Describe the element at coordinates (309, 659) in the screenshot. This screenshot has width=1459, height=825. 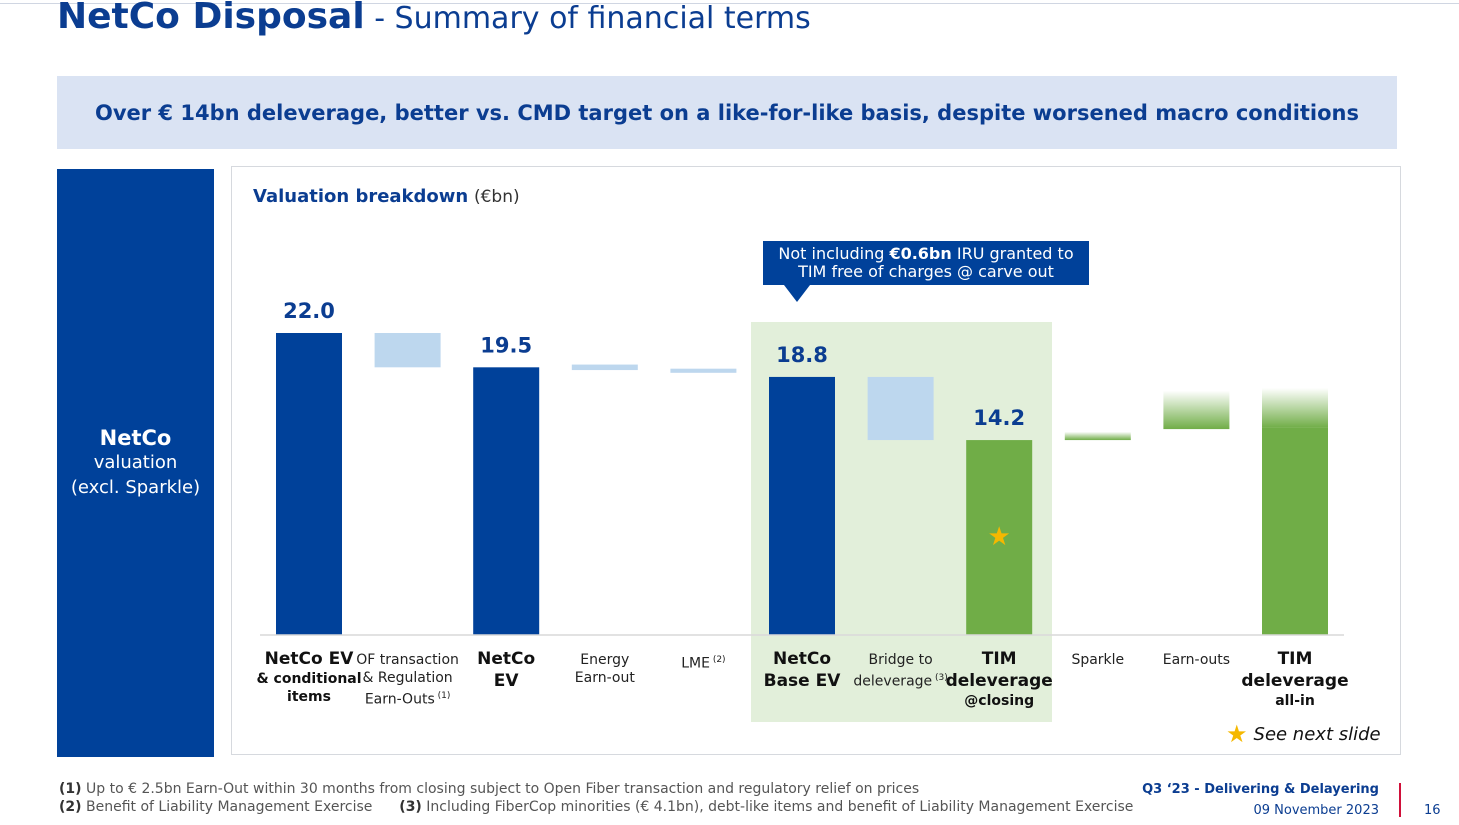
I see `category-label-0-main: NetCo EV` at that location.